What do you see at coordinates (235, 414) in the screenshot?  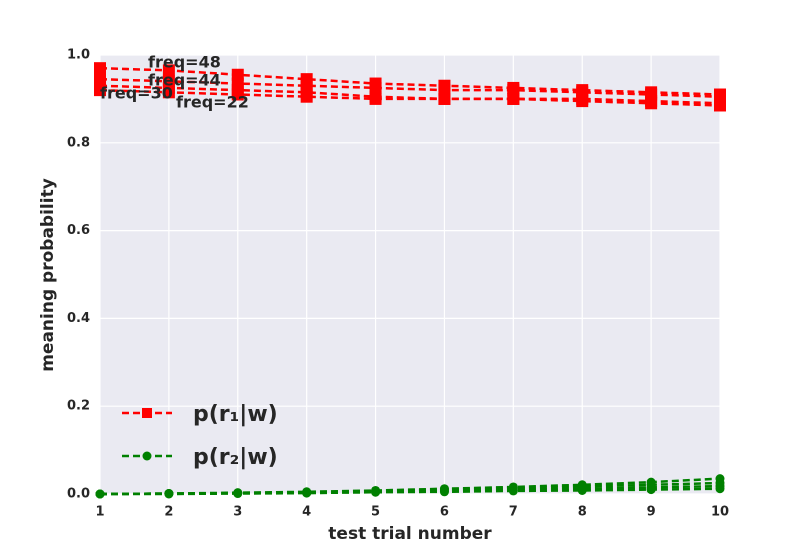 I see `legend-label: p(r₁|w)` at bounding box center [235, 414].